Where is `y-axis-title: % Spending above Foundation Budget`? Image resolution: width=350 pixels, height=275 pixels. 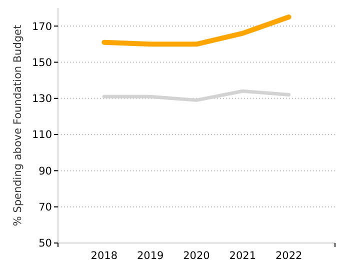 y-axis-title: % Spending above Foundation Budget is located at coordinates (18, 125).